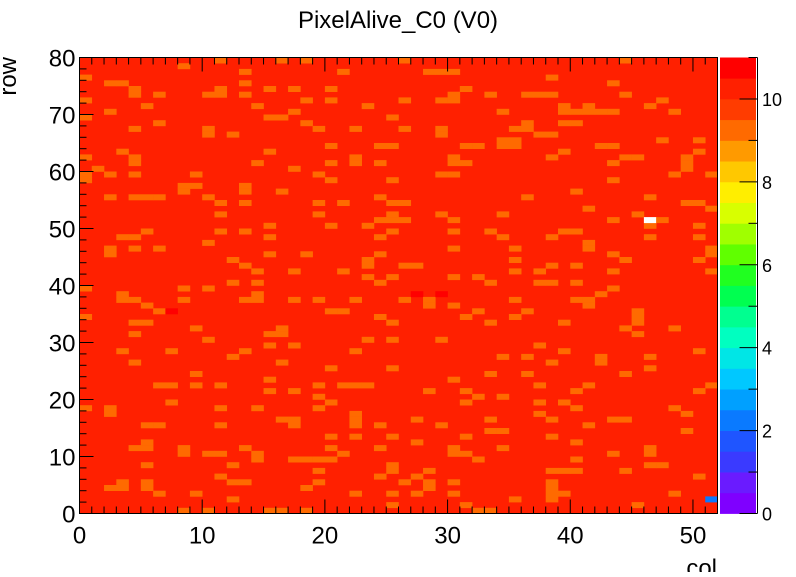 The image size is (796, 577). I want to click on x-tick-label: 40, so click(570, 536).